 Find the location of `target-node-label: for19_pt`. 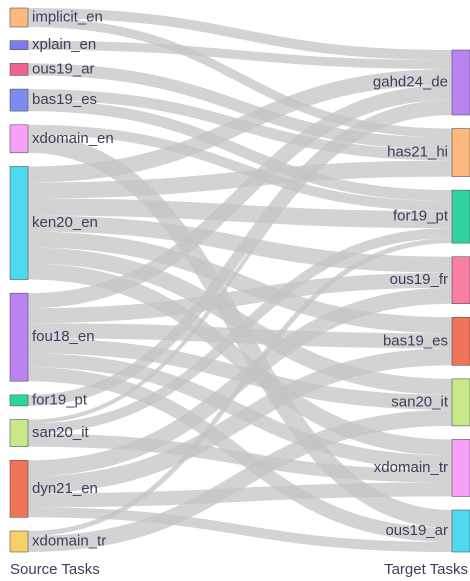

target-node-label: for19_pt is located at coordinates (421, 216).